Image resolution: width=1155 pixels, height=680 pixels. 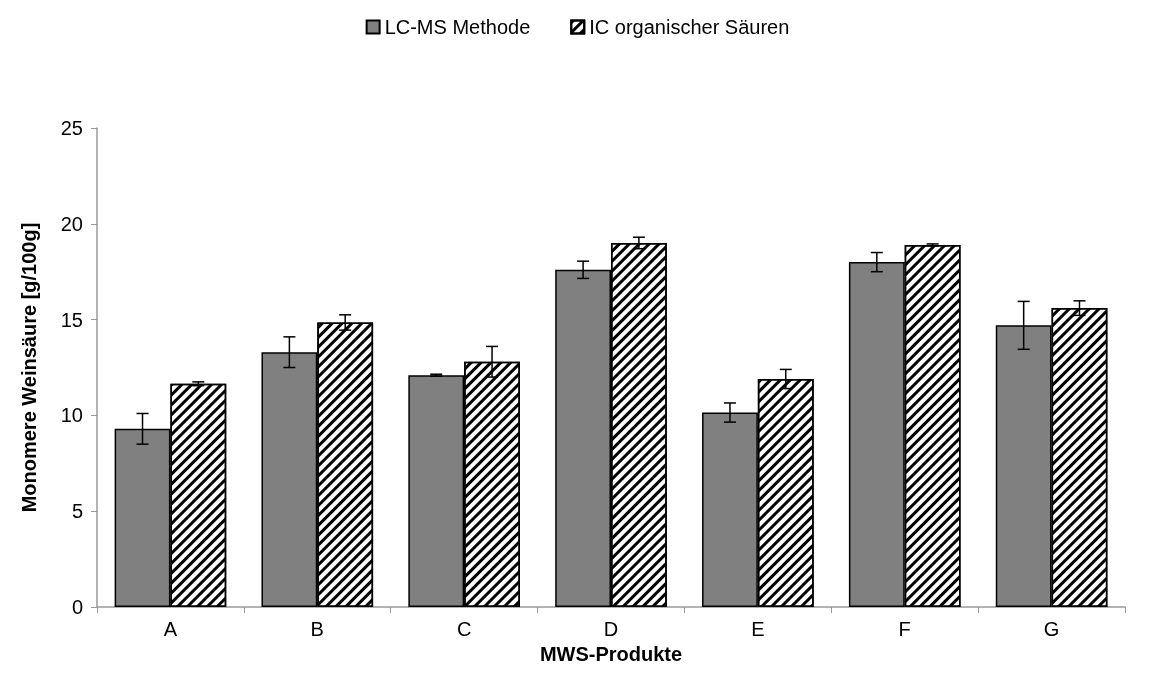 I want to click on y-tick-label: 25, so click(x=71, y=128).